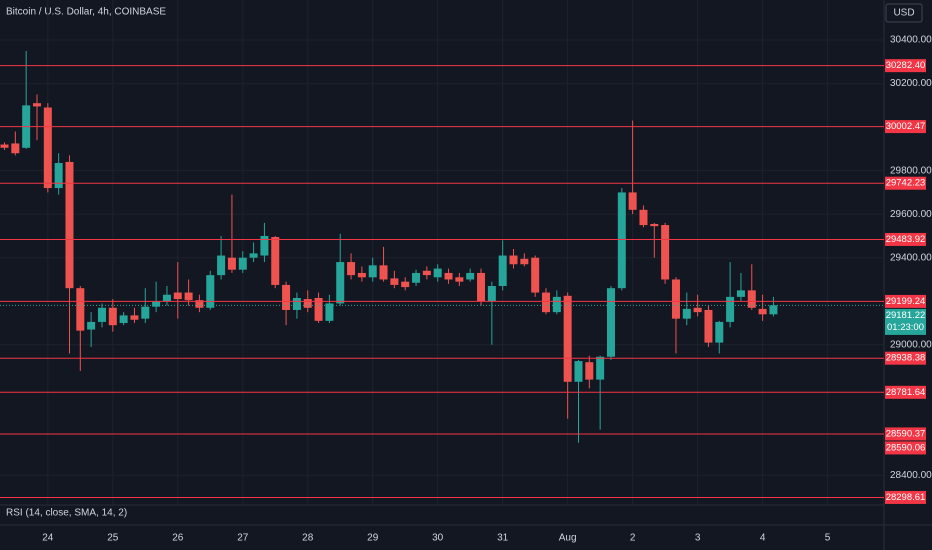 The width and height of the screenshot is (932, 550). What do you see at coordinates (438, 538) in the screenshot?
I see `x-tick-label: 30` at bounding box center [438, 538].